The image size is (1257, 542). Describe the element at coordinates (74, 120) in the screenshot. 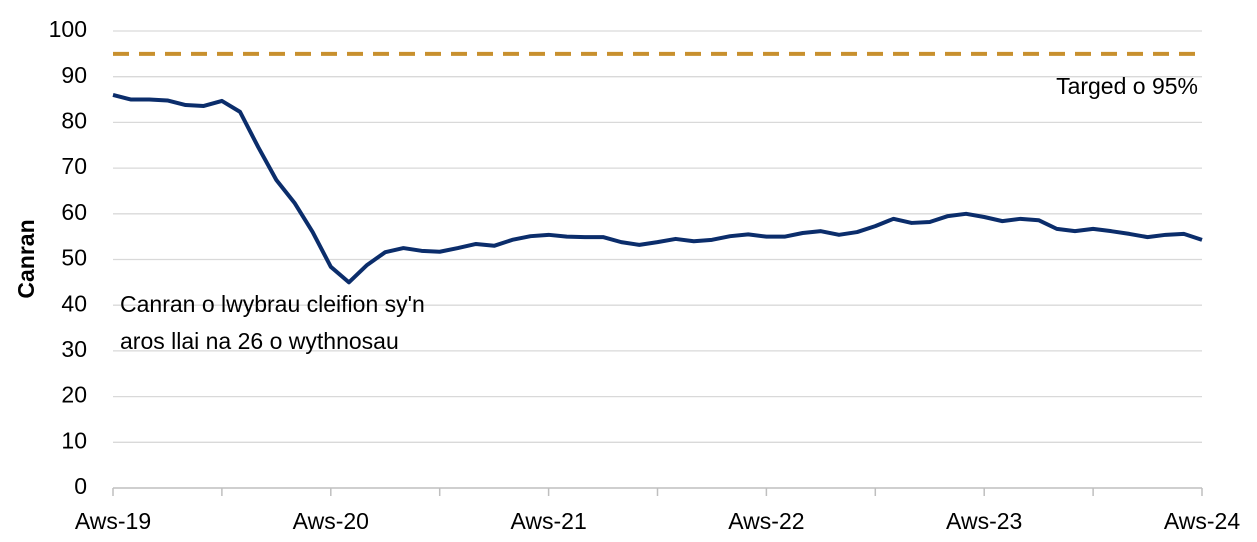

I see `y-tick-label: 80` at that location.